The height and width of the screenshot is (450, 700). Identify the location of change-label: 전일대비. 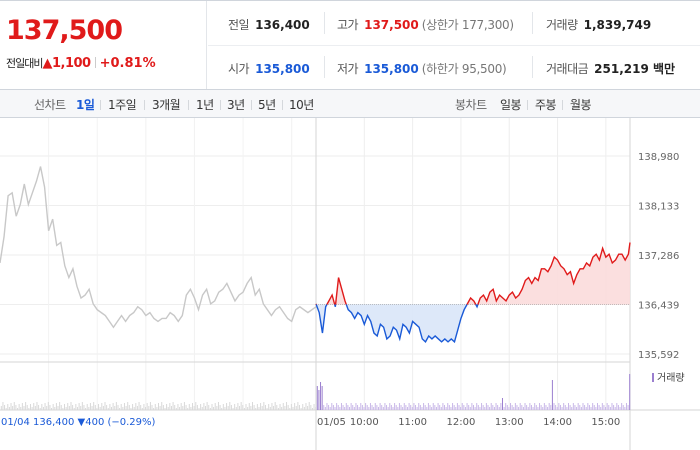
(24, 63).